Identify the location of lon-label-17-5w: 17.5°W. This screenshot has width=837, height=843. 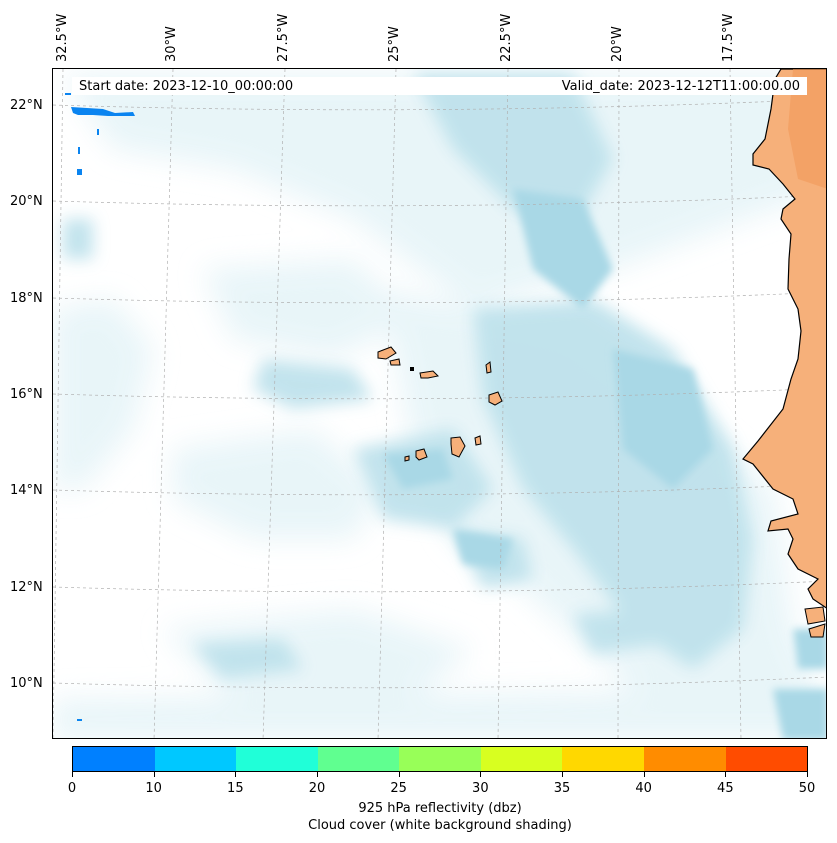
(728, 37).